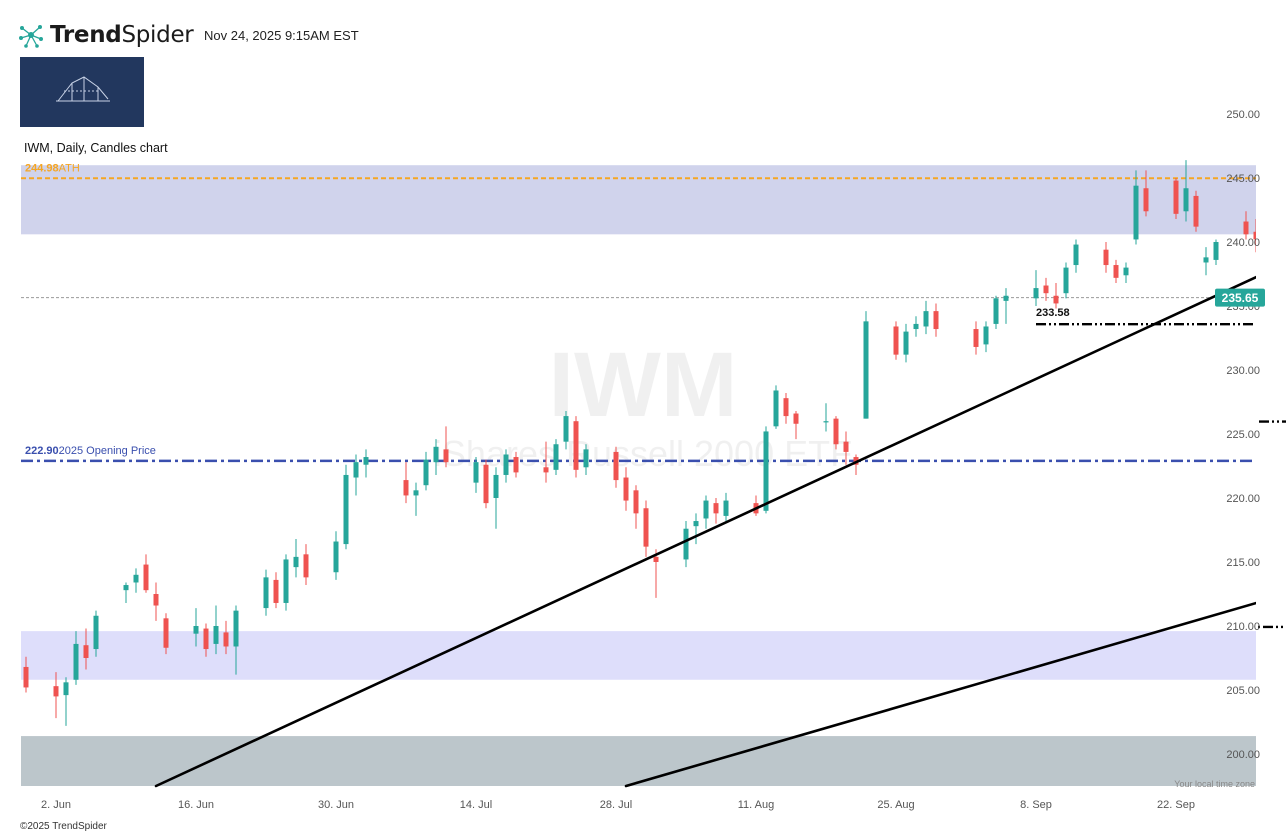 The width and height of the screenshot is (1286, 837). Describe the element at coordinates (638, 761) in the screenshot. I see `zone-bottom` at that location.